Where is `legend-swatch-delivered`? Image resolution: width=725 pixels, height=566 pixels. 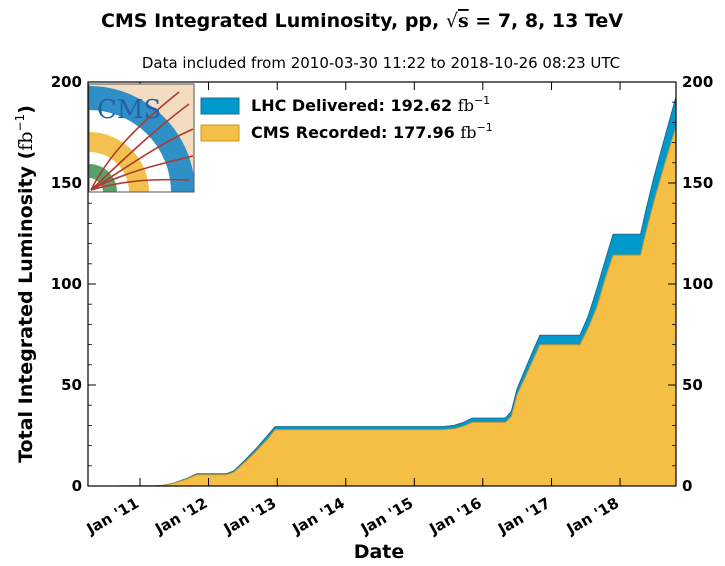
legend-swatch-delivered is located at coordinates (220, 106).